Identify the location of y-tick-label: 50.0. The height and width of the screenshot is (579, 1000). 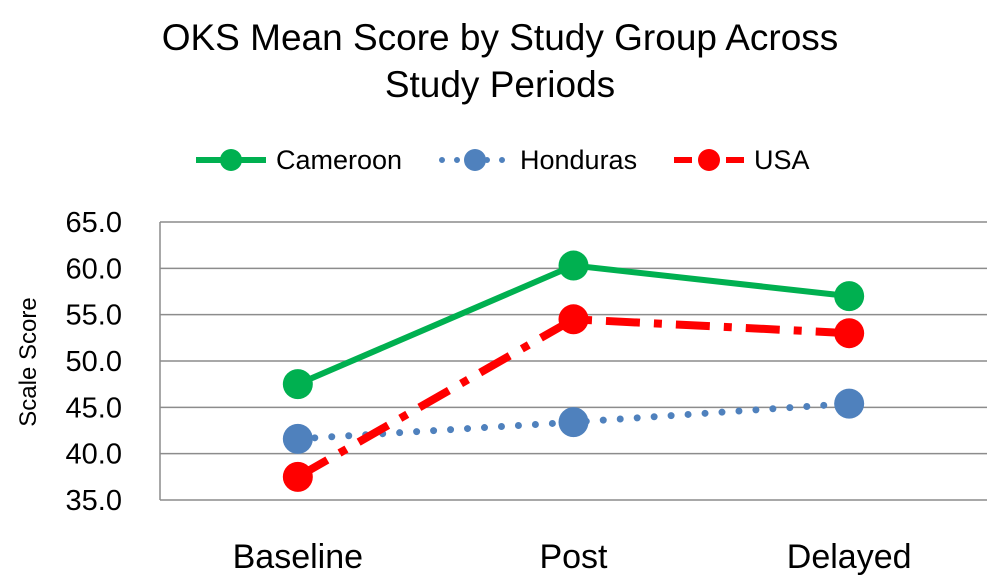
(94, 362).